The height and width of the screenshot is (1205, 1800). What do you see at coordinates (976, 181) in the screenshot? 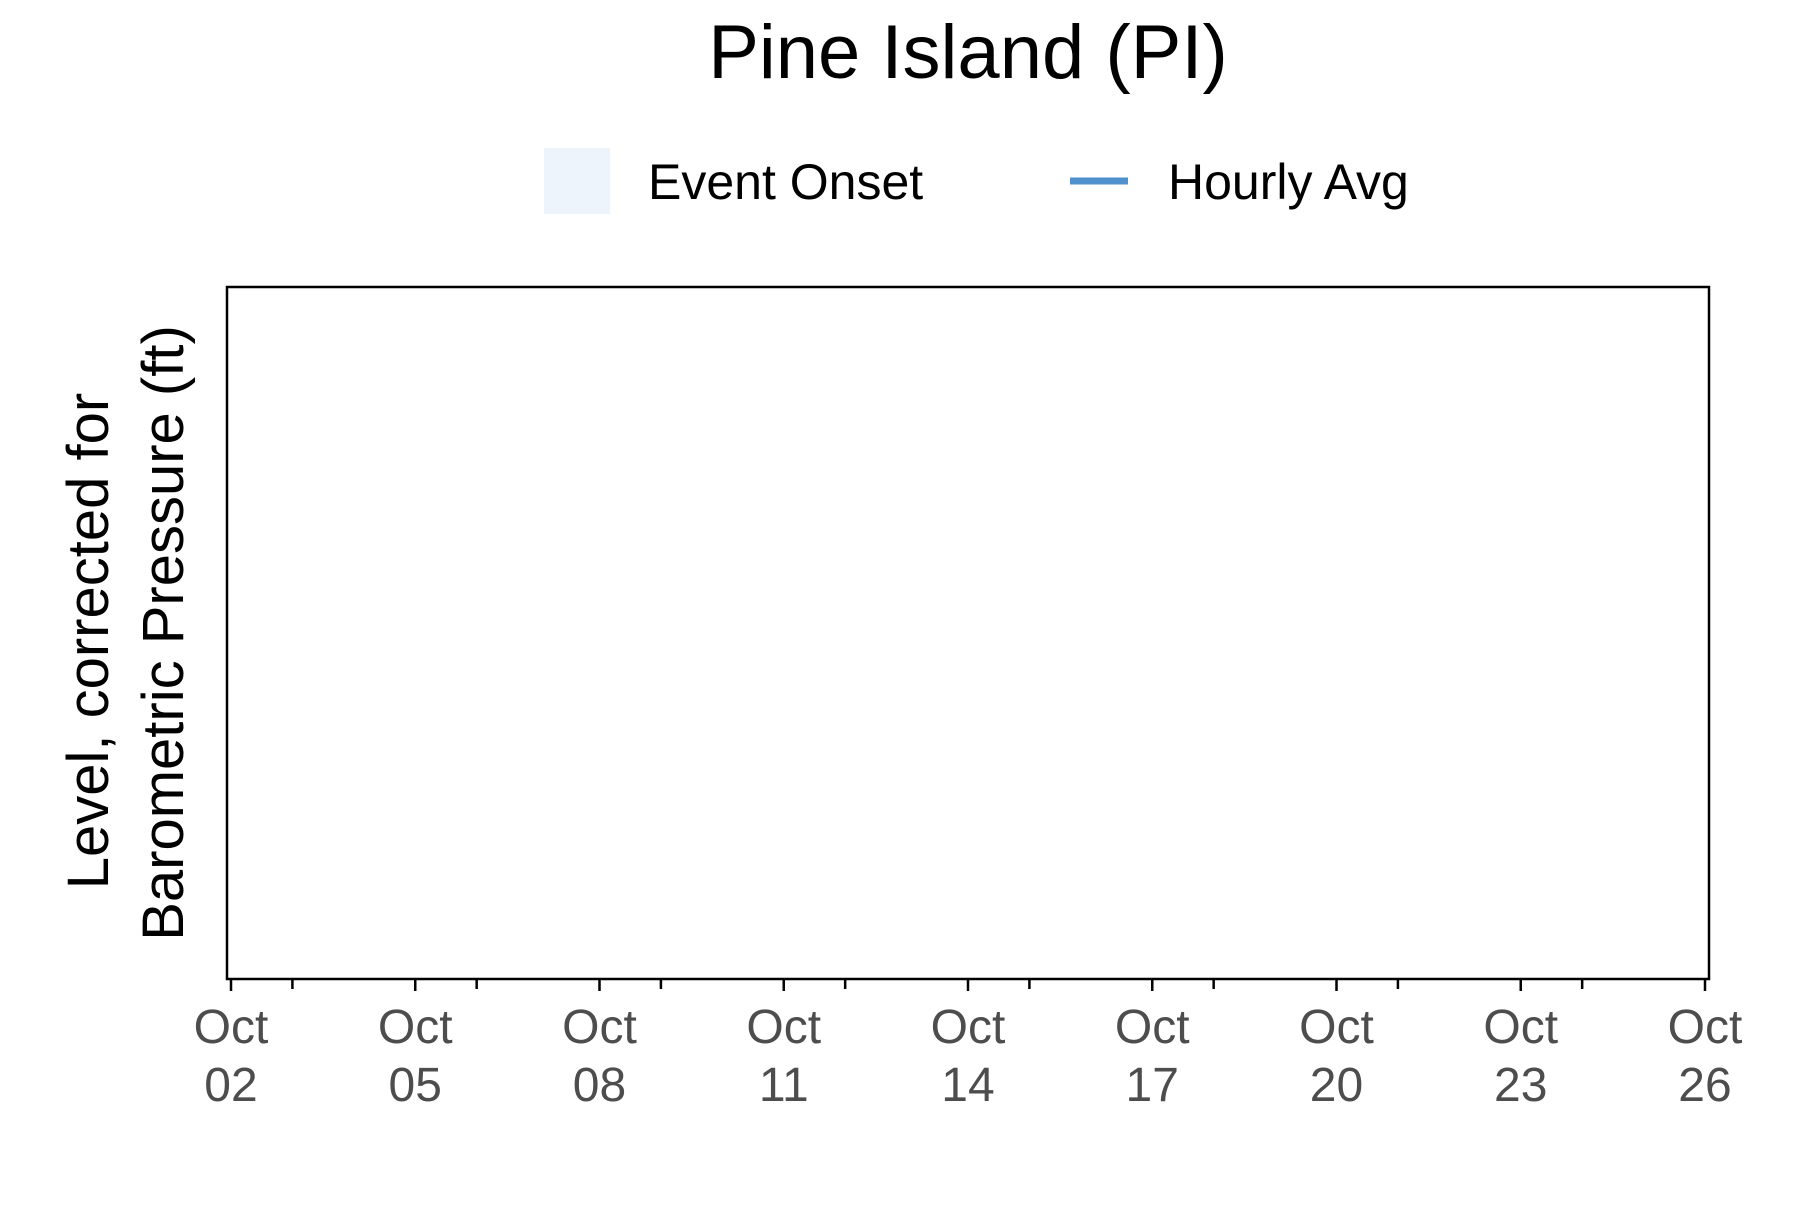
I see `legend: Event Onset Hourly Avg` at bounding box center [976, 181].